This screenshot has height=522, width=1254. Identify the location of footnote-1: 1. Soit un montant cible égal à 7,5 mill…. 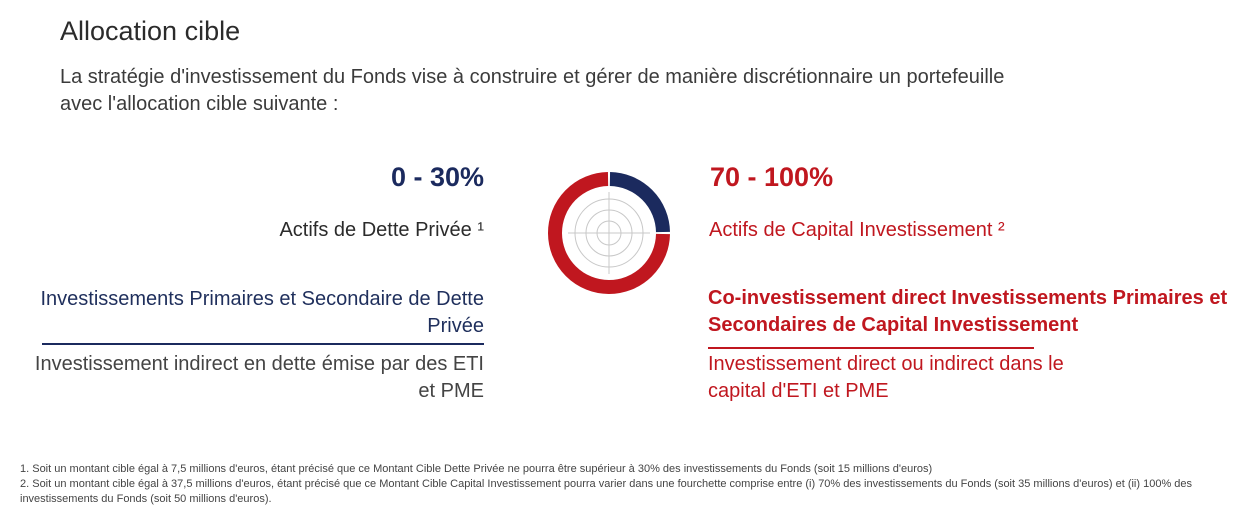
(476, 469).